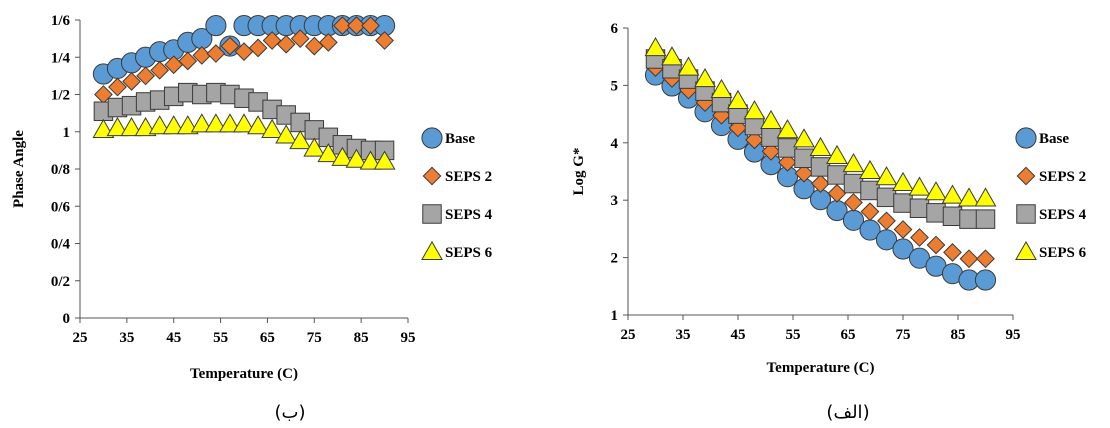 This screenshot has width=1110, height=428. I want to click on phase-y-tick-label: 0, so click(67, 319).